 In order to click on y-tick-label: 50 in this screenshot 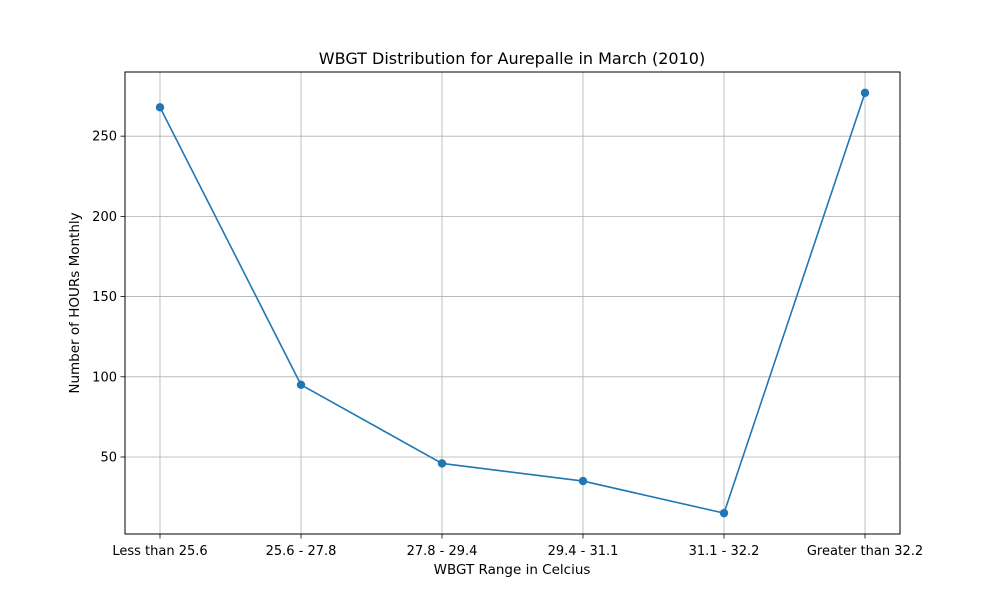, I will do `click(108, 458)`.